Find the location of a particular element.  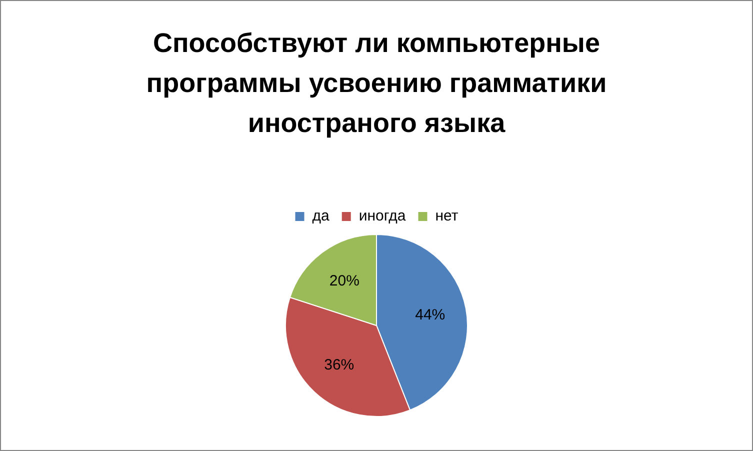

legend-label: нет is located at coordinates (446, 216).